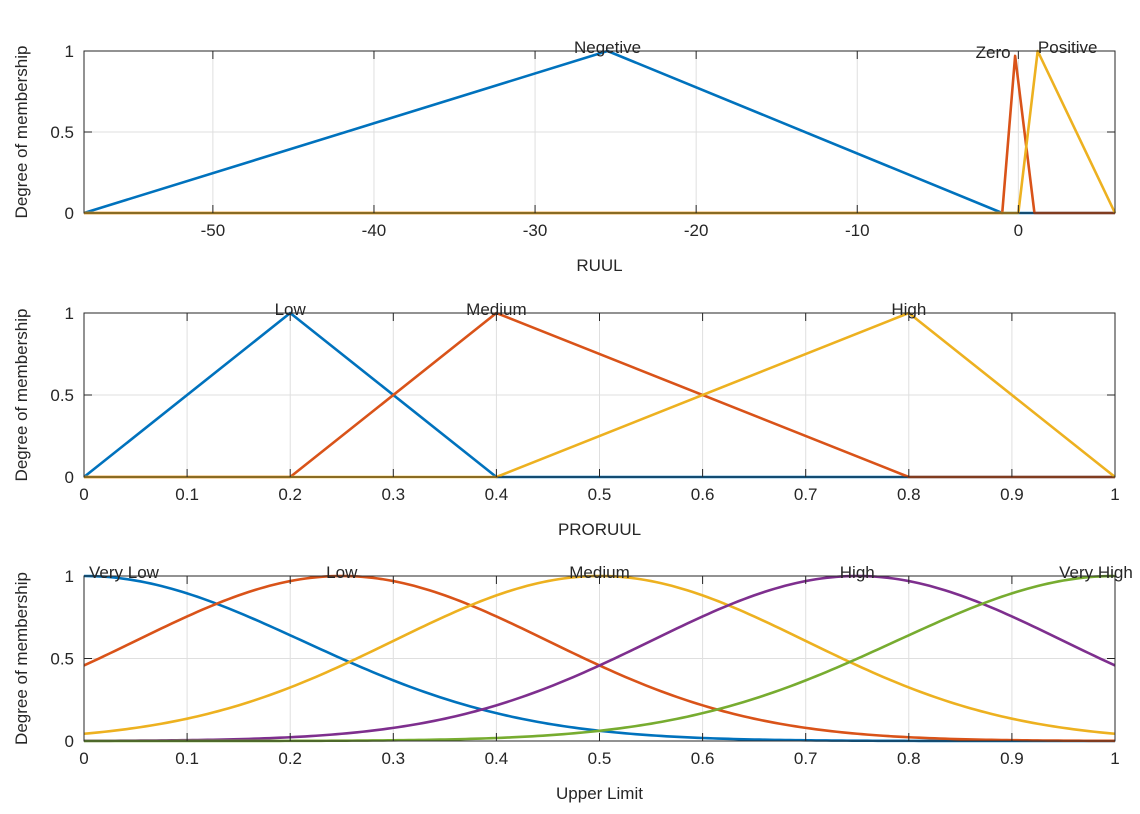 This screenshot has width=1140, height=814. Describe the element at coordinates (696, 230) in the screenshot. I see `x-tick-label: -20` at that location.